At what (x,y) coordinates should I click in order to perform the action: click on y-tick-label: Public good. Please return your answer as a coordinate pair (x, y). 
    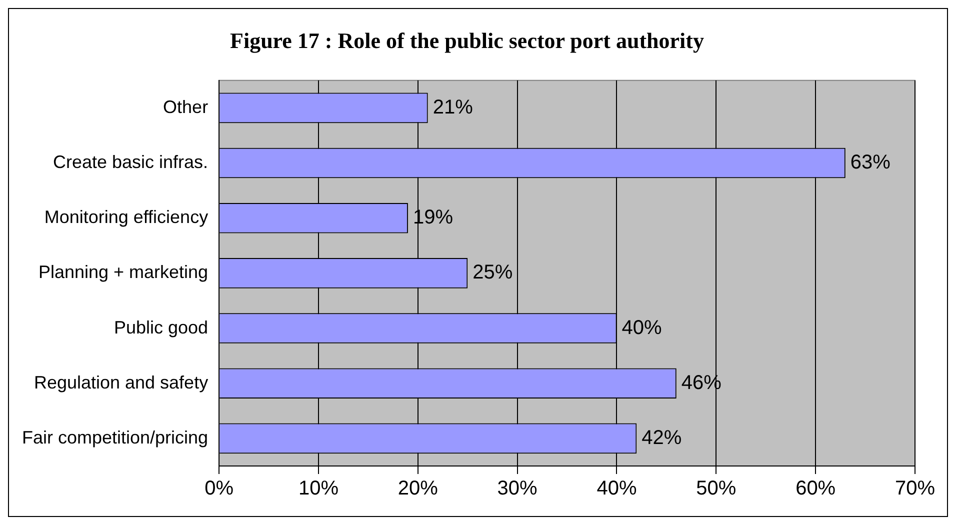
    Looking at the image, I should click on (161, 327).